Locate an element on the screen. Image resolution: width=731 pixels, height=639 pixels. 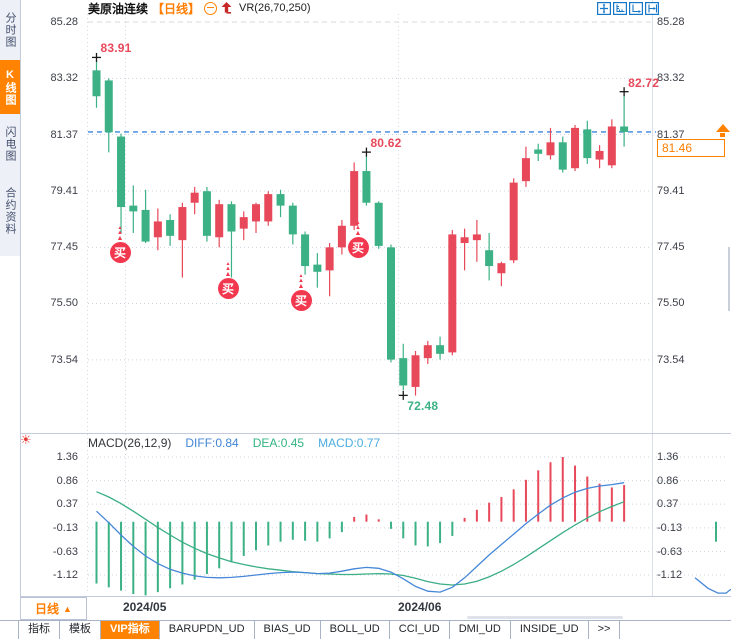
price-annotation: 72.48 is located at coordinates (423, 406).